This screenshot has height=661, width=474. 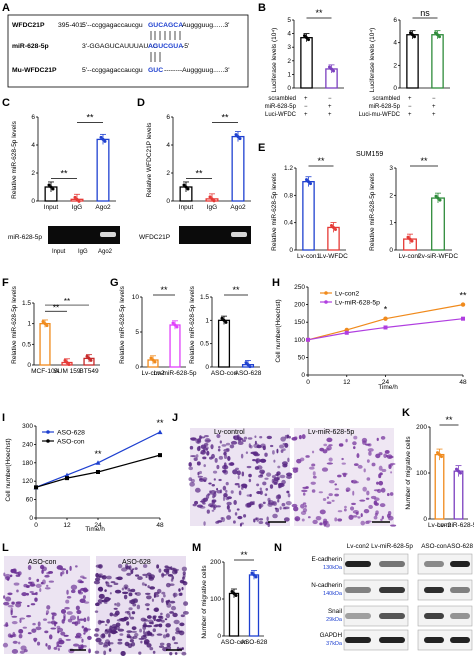 I want to click on y-tick-label: 100, so click(x=299, y=340).